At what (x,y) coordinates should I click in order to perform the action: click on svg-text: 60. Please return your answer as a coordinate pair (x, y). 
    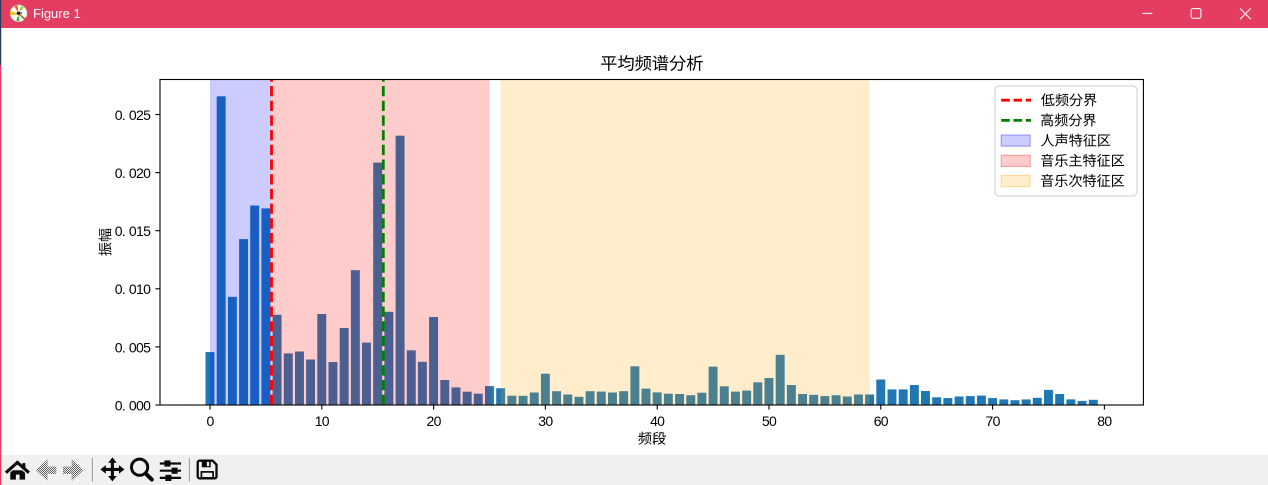
    Looking at the image, I should click on (881, 421).